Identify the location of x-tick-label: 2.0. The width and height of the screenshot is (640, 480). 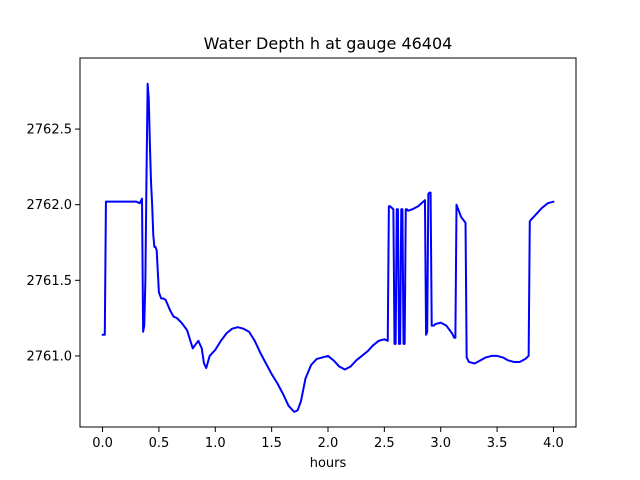
(328, 443).